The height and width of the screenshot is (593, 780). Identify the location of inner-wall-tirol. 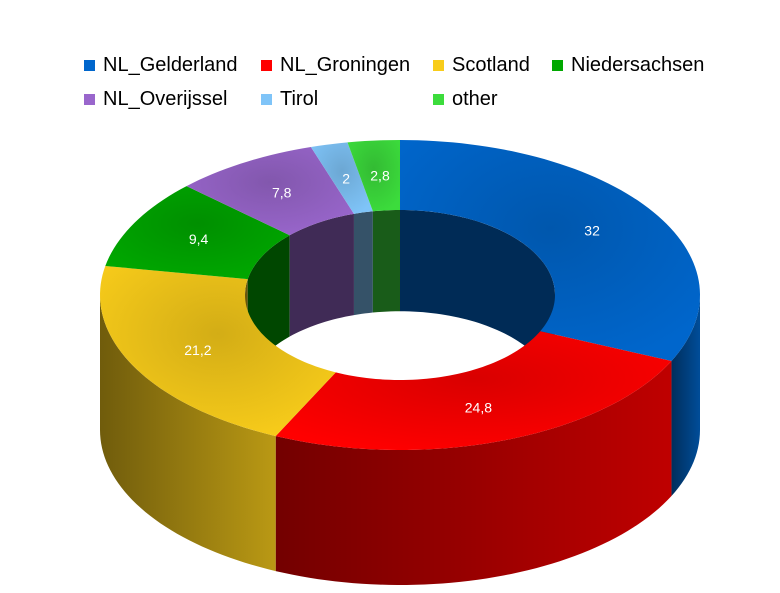
(363, 263).